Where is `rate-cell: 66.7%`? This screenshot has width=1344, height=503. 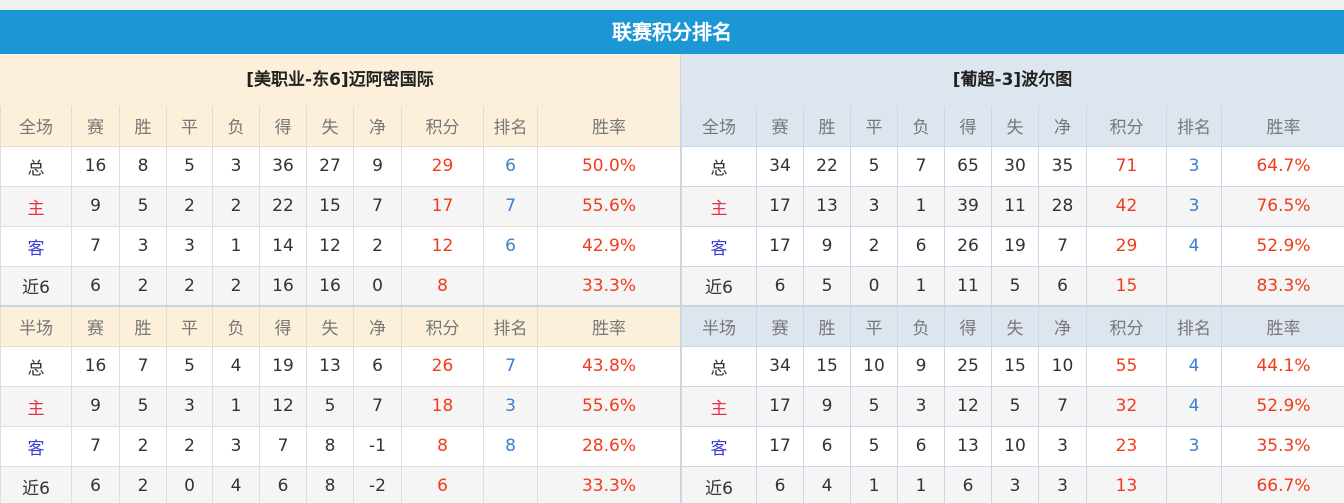 rate-cell: 66.7% is located at coordinates (1282, 484).